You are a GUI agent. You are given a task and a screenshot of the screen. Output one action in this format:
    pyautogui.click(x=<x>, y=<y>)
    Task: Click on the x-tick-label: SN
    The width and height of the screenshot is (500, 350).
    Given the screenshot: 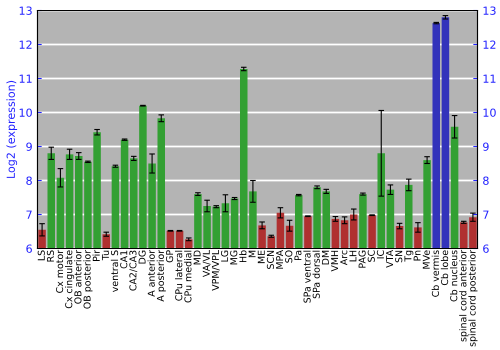 What is the action you would take?
    pyautogui.click(x=398, y=256)
    